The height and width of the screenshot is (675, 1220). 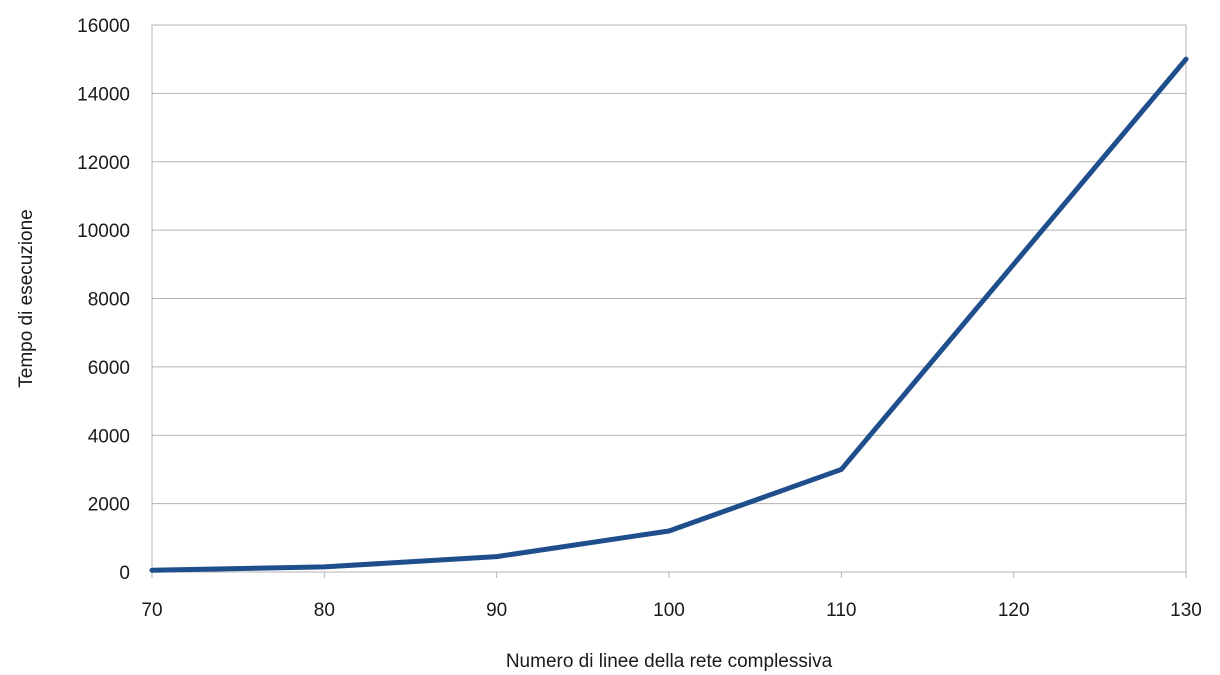 I want to click on x-axis-title: Numero di linee della rete complessiva, so click(x=669, y=661).